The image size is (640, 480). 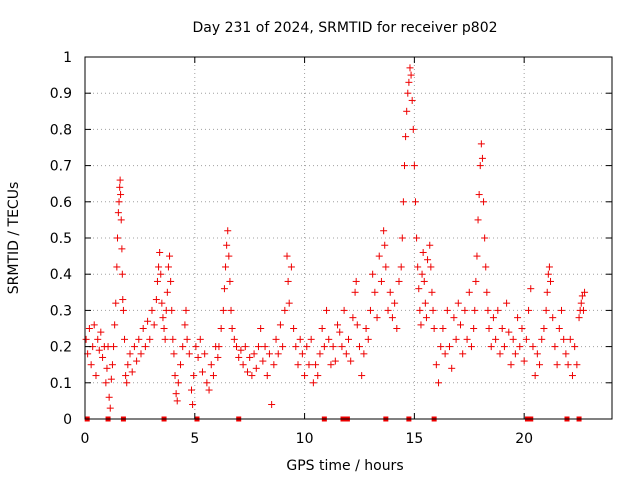 I want to click on y-tick-label: 0.6, so click(x=61, y=203).